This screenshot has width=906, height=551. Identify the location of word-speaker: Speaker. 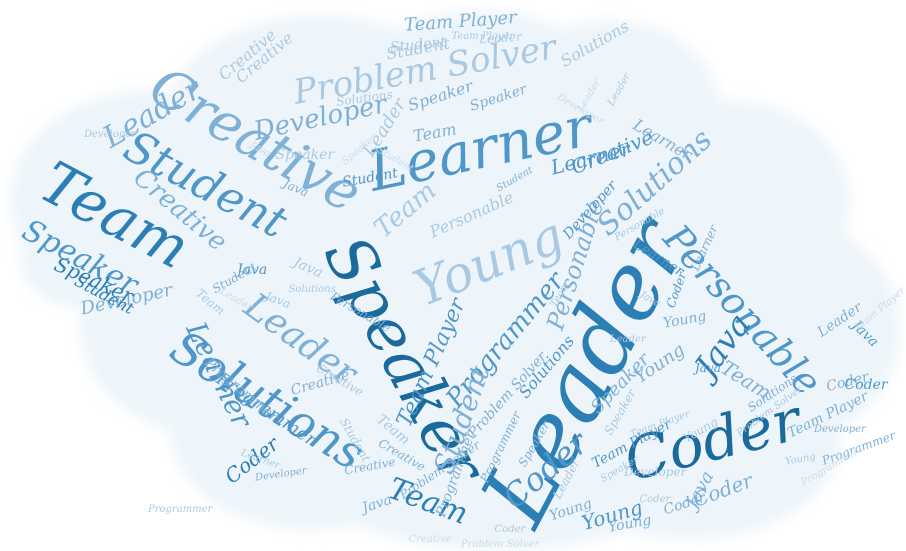
(305, 155).